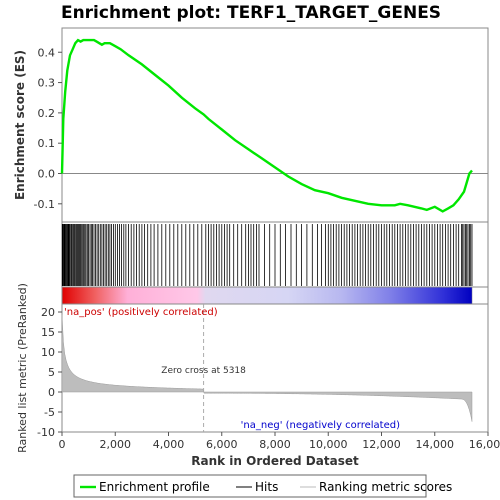 The width and height of the screenshot is (500, 500). Describe the element at coordinates (47, 83) in the screenshot. I see `es-y-tick-label: 0.3` at that location.